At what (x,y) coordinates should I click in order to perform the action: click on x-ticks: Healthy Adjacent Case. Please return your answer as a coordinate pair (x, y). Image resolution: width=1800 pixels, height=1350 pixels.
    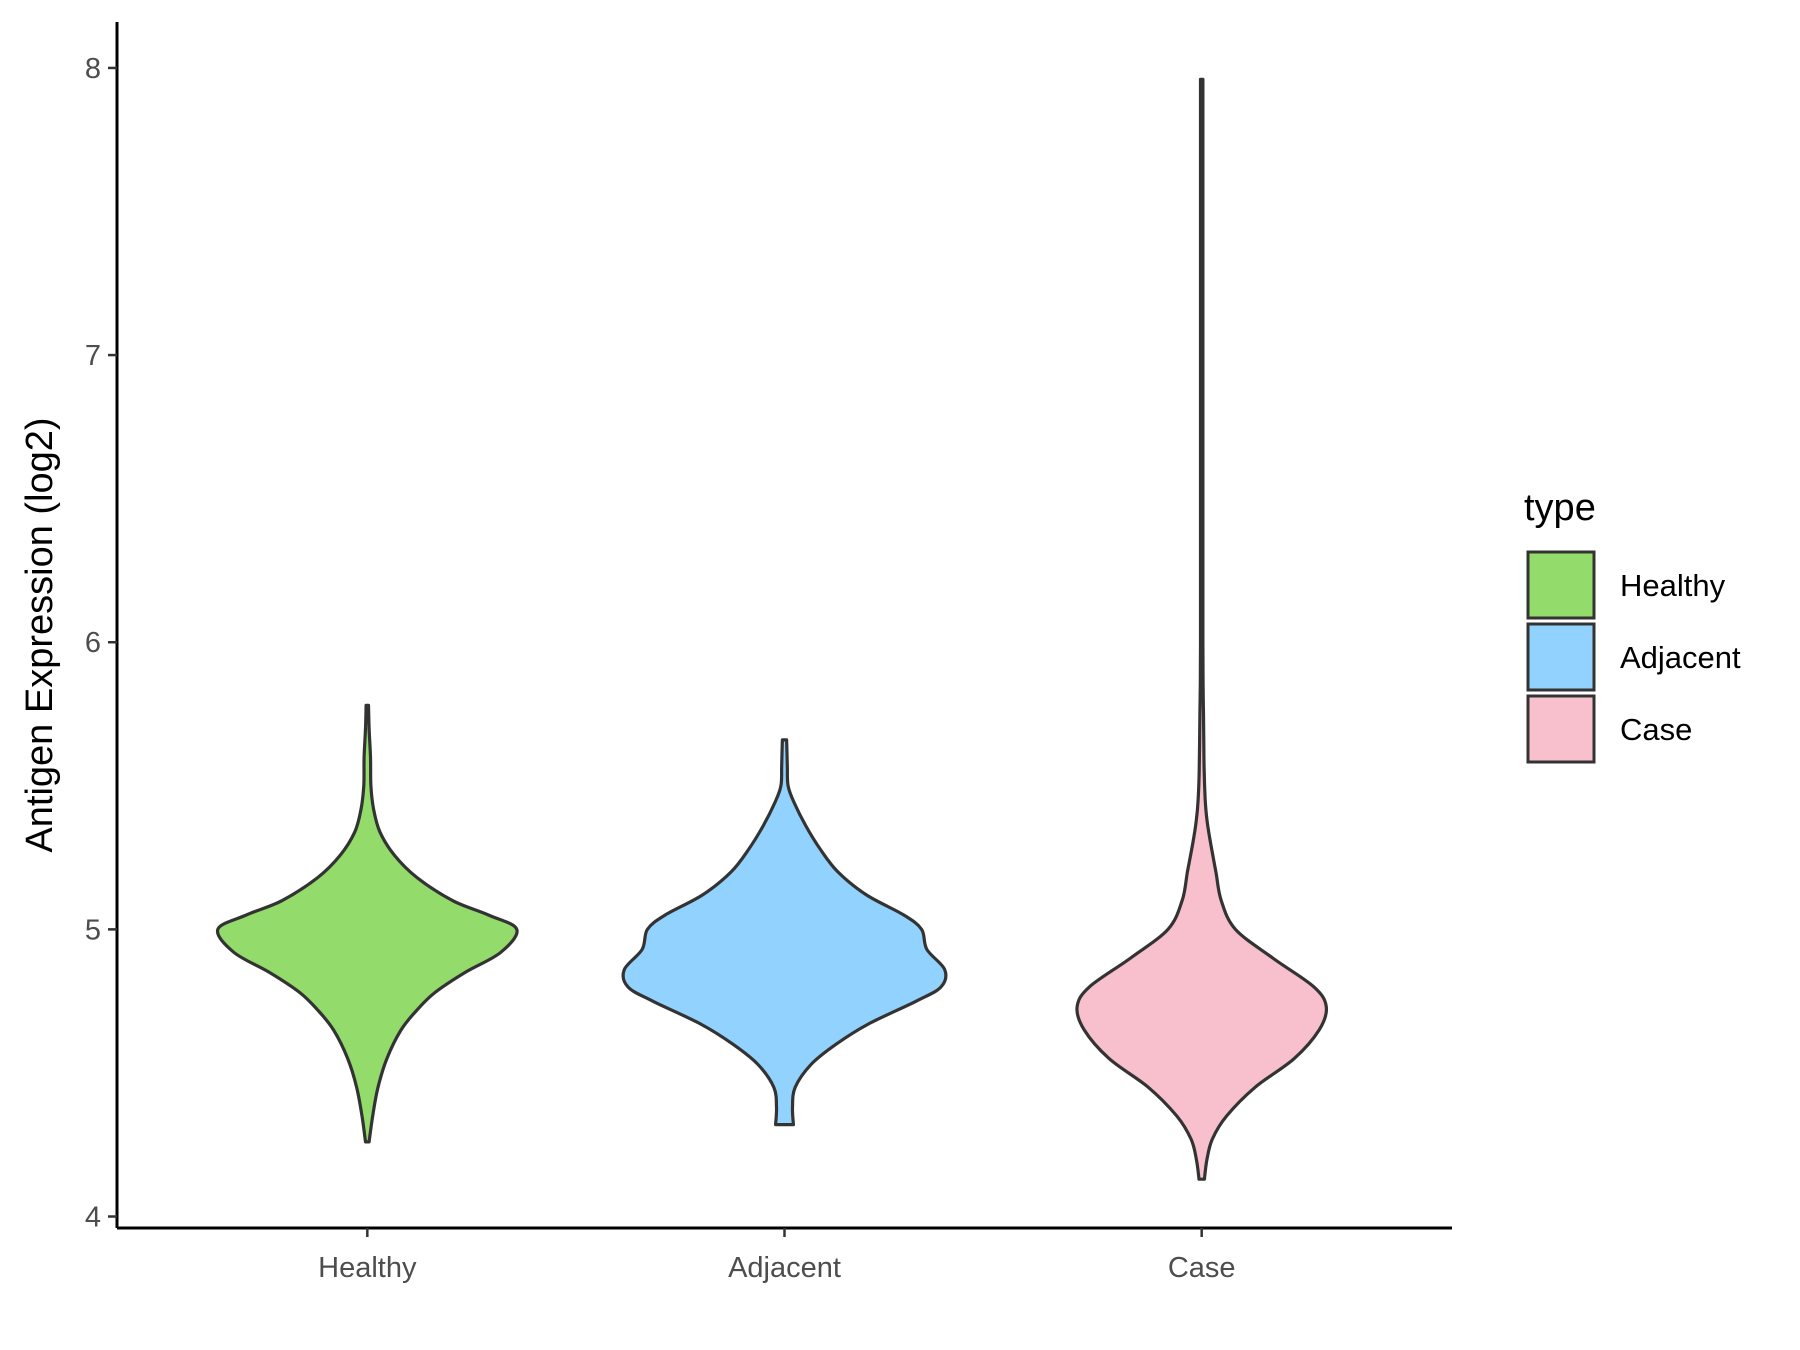
    Looking at the image, I should click on (777, 1256).